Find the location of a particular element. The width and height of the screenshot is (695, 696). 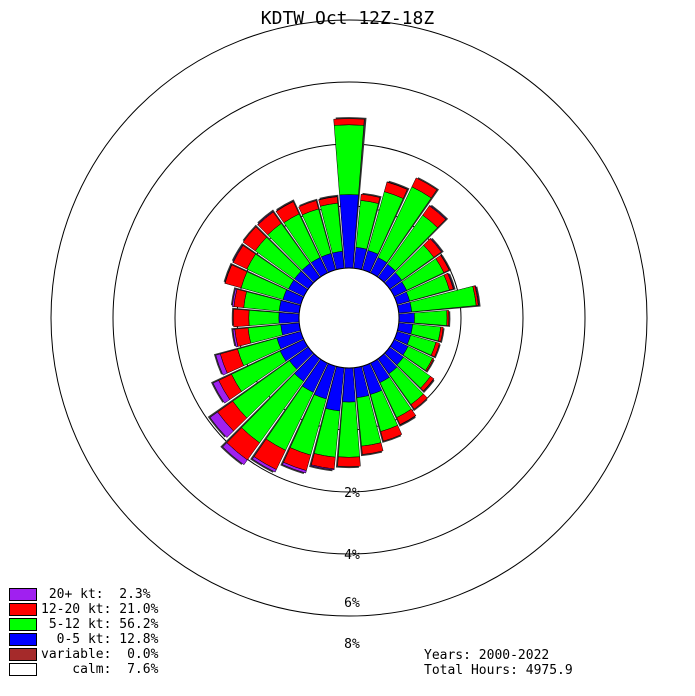

ring-label: 2% is located at coordinates (352, 493).